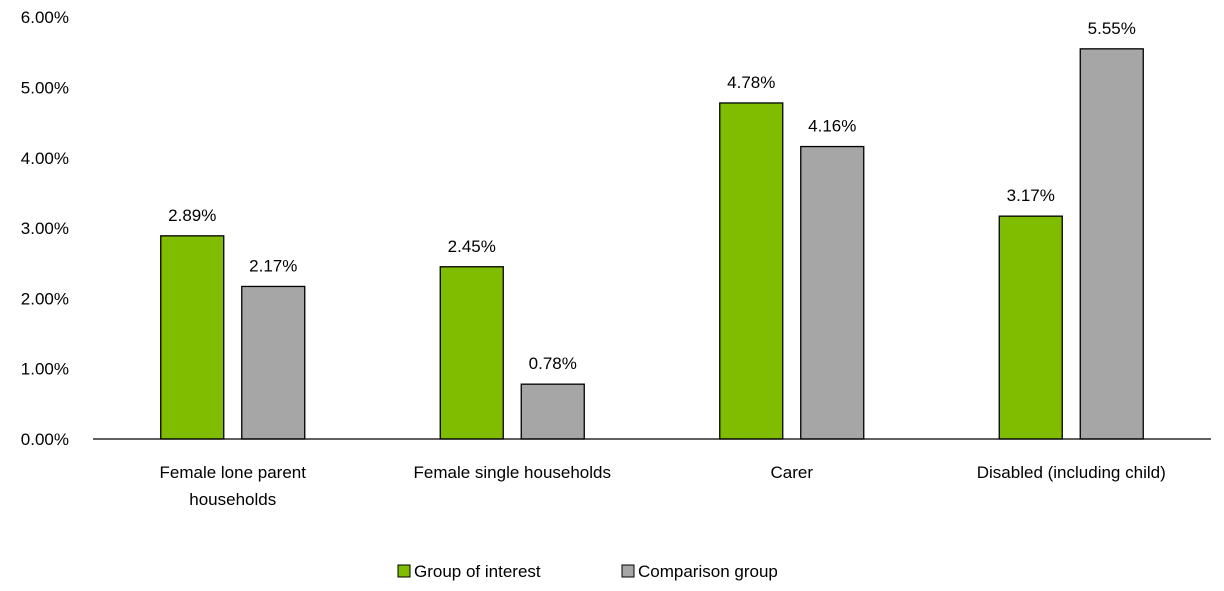  Describe the element at coordinates (751, 82) in the screenshot. I see `data-label: 4.78%` at that location.